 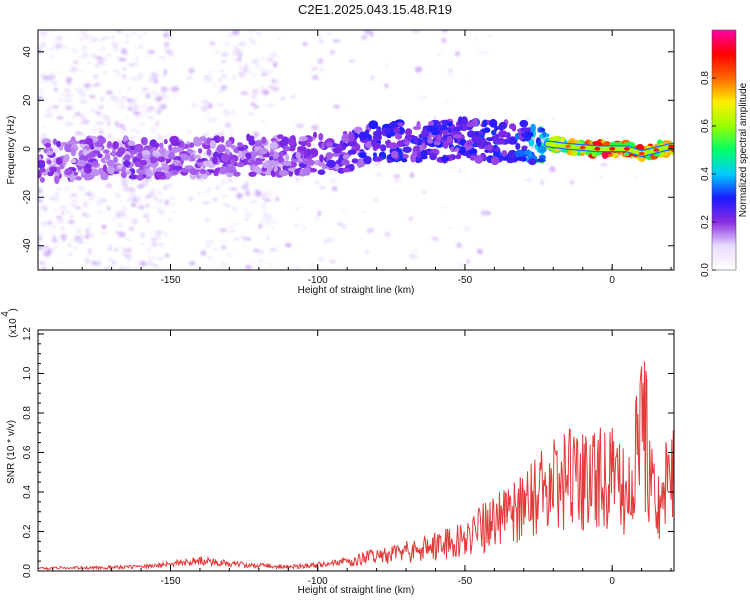 What do you see at coordinates (27, 531) in the screenshot?
I see `y-tick-label: 0.2` at bounding box center [27, 531].